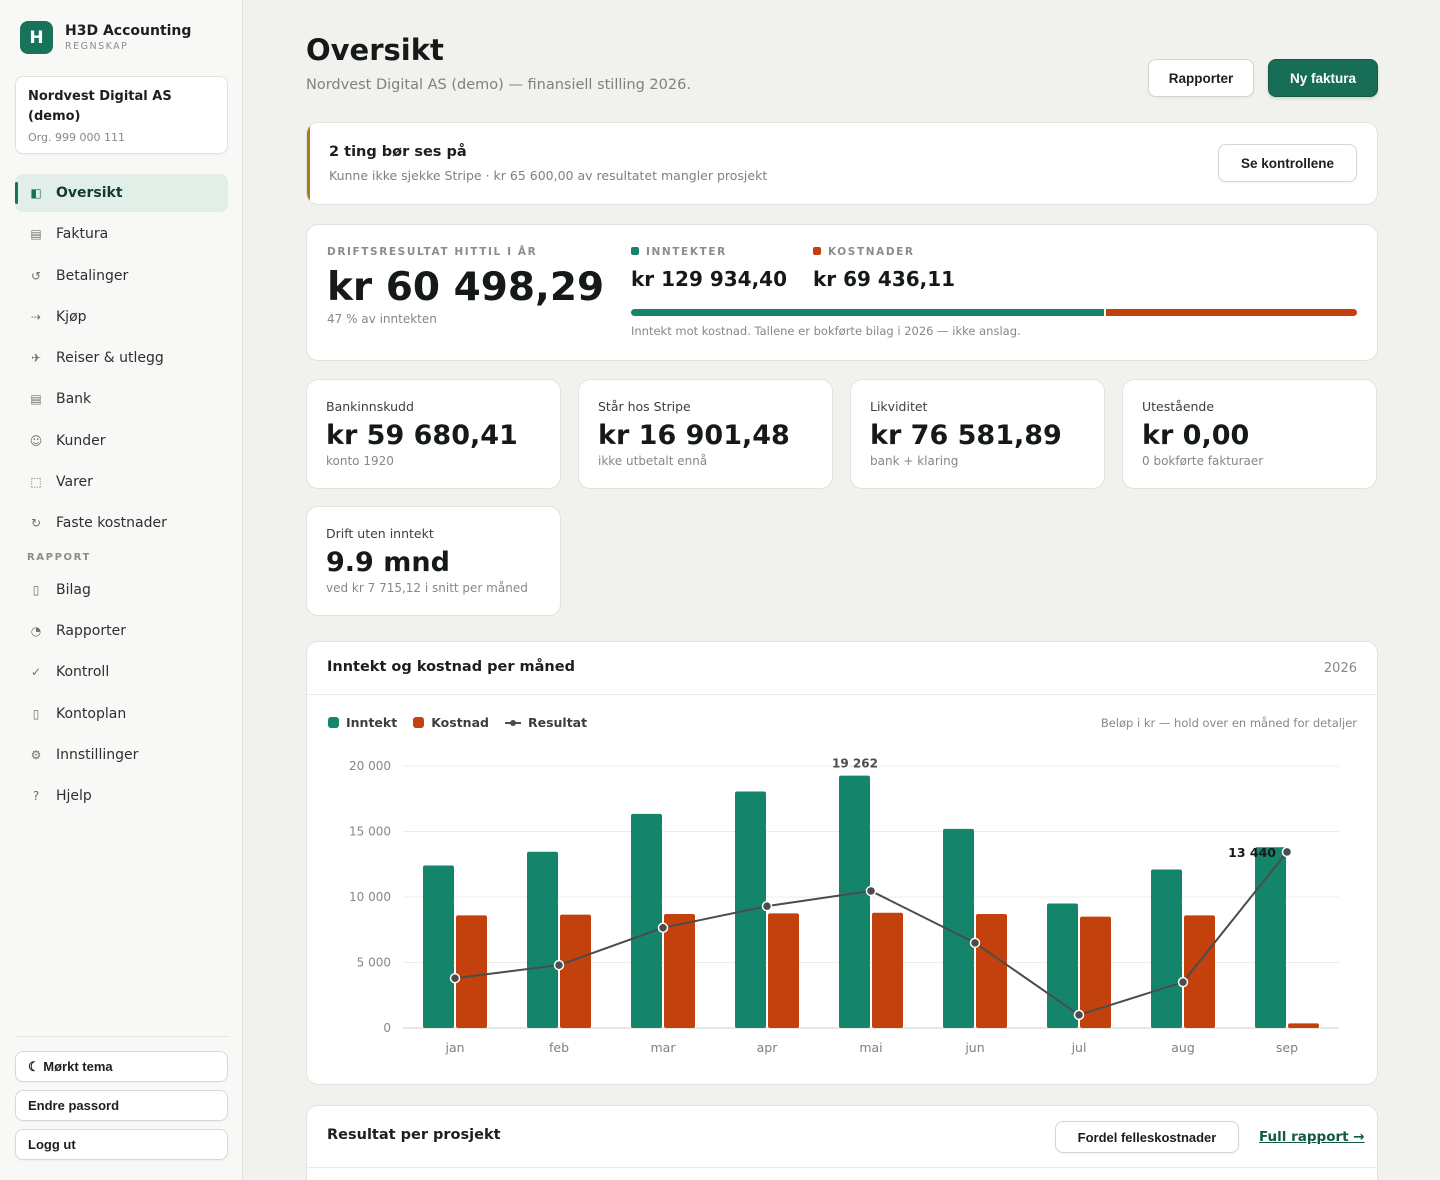  I want to click on x-tick-label: mai, so click(870, 1047).